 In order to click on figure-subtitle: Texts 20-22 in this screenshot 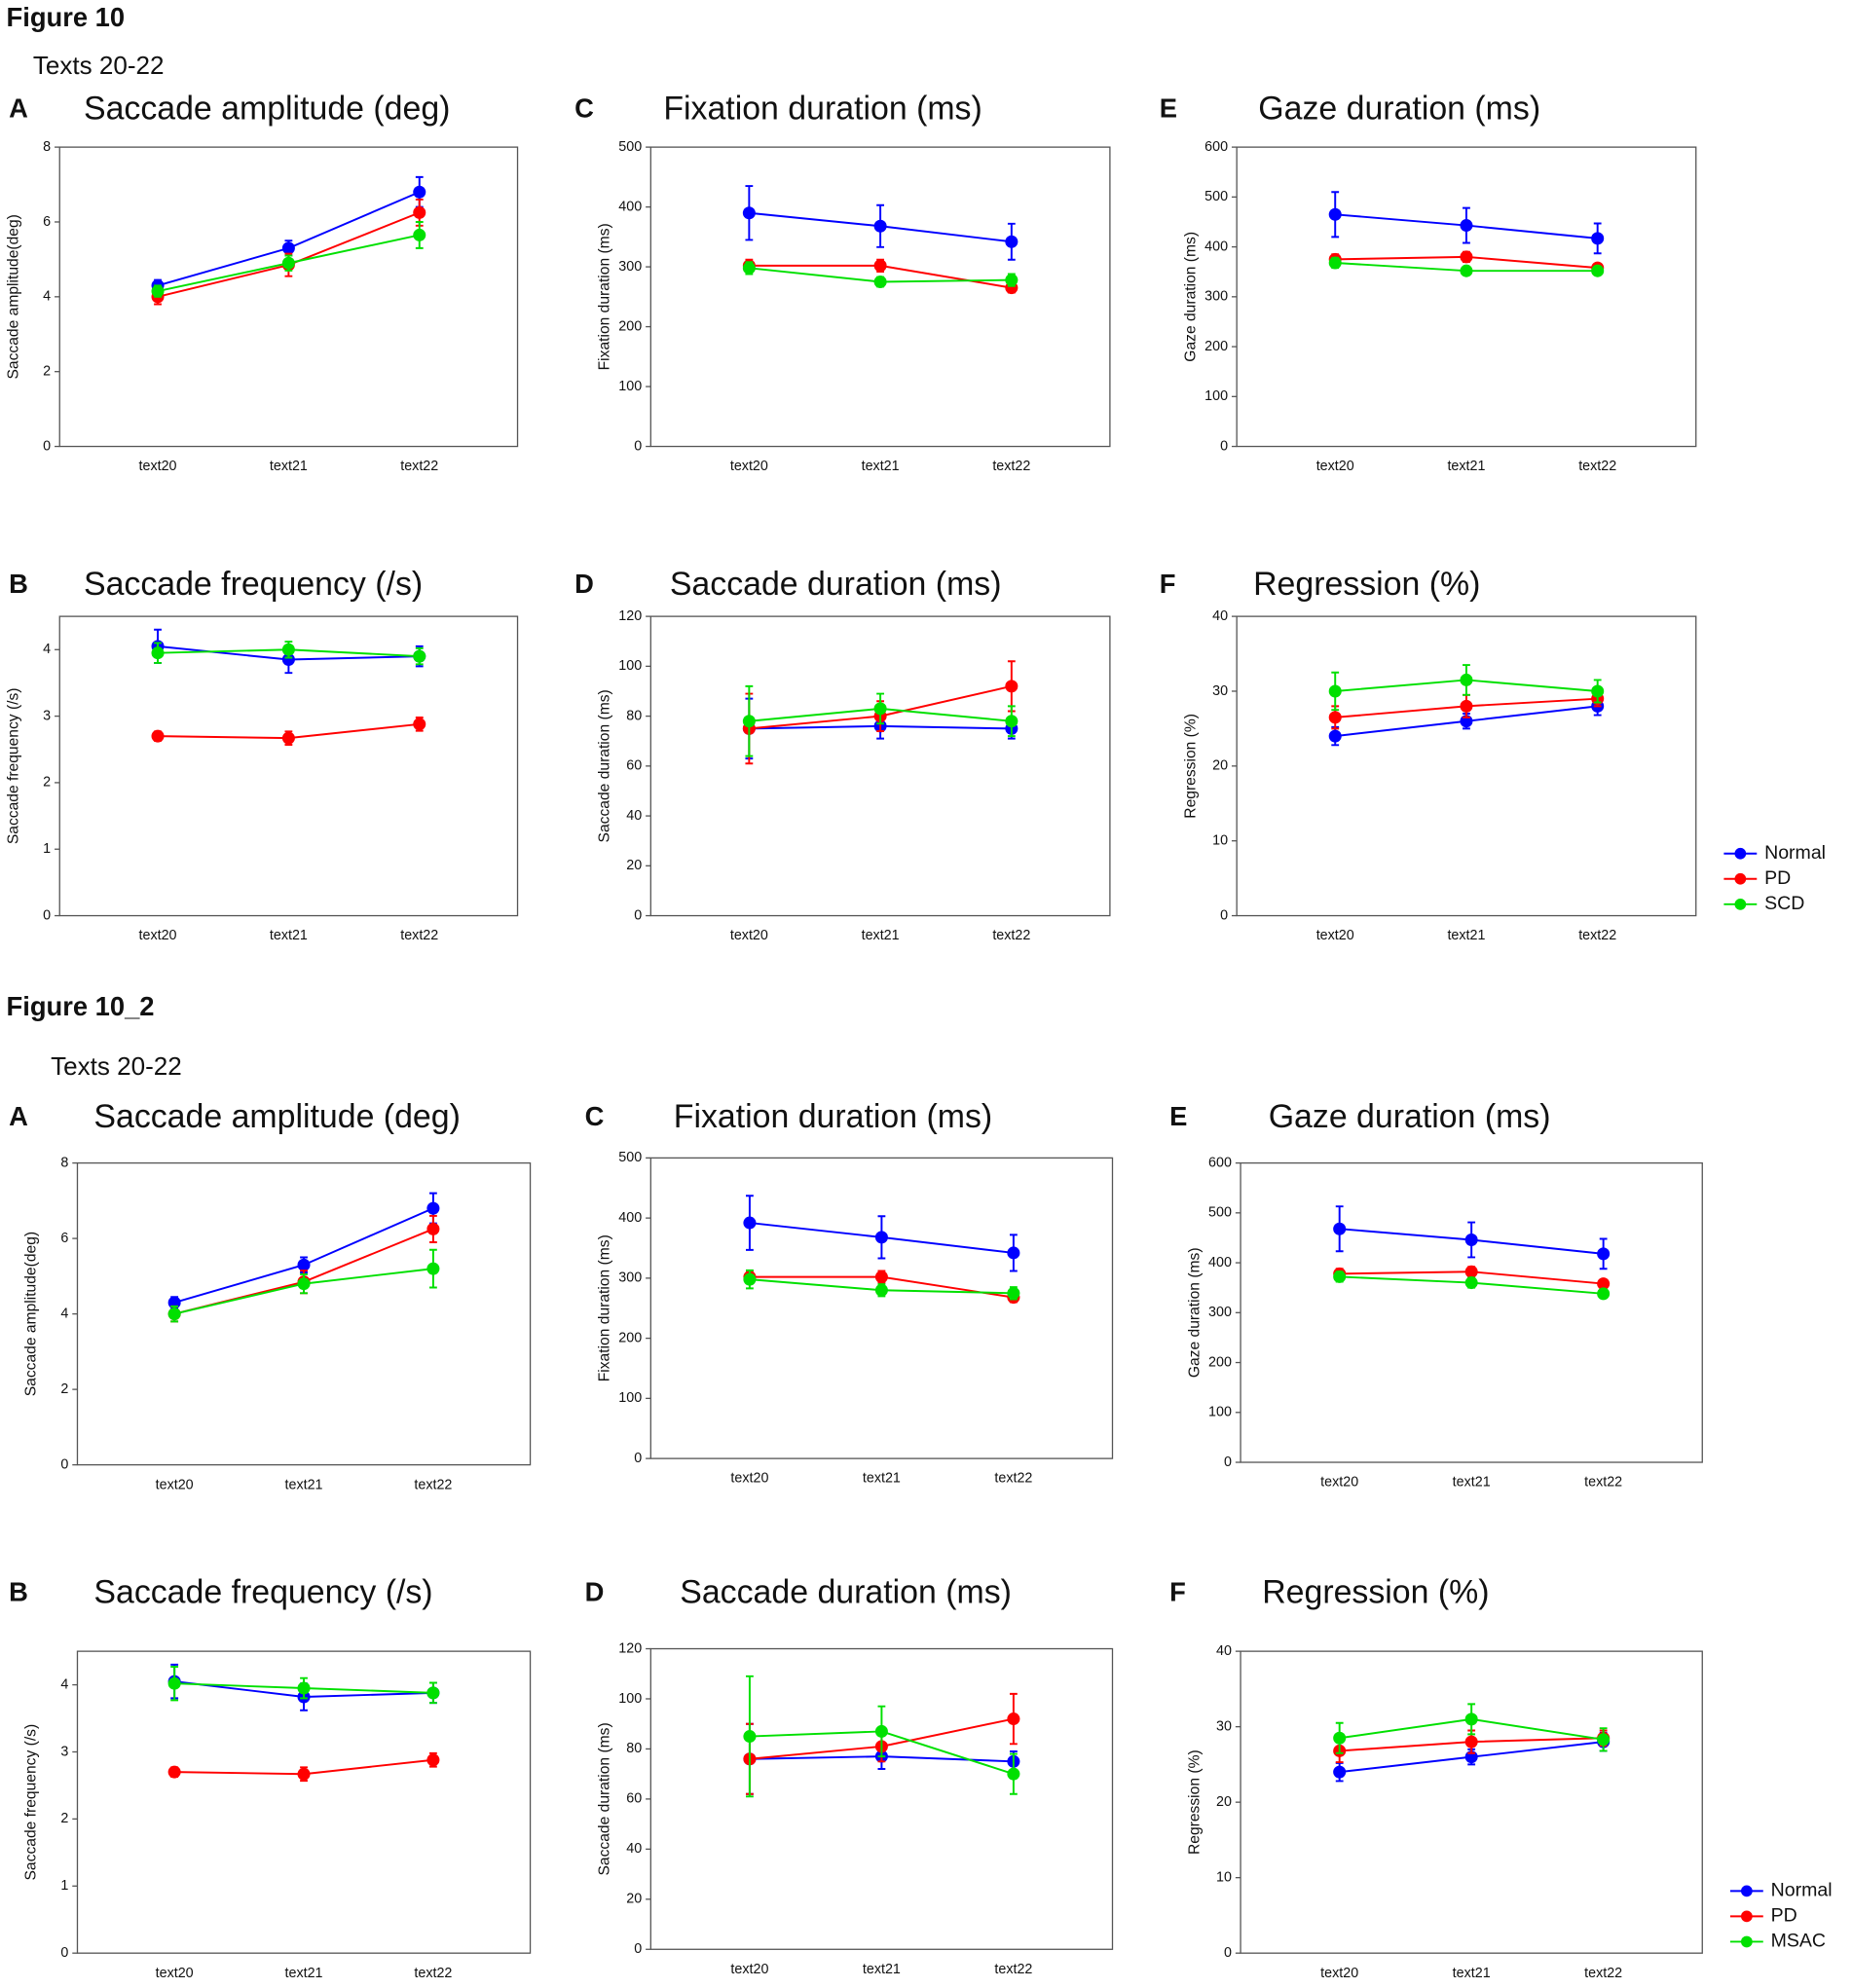, I will do `click(99, 65)`.